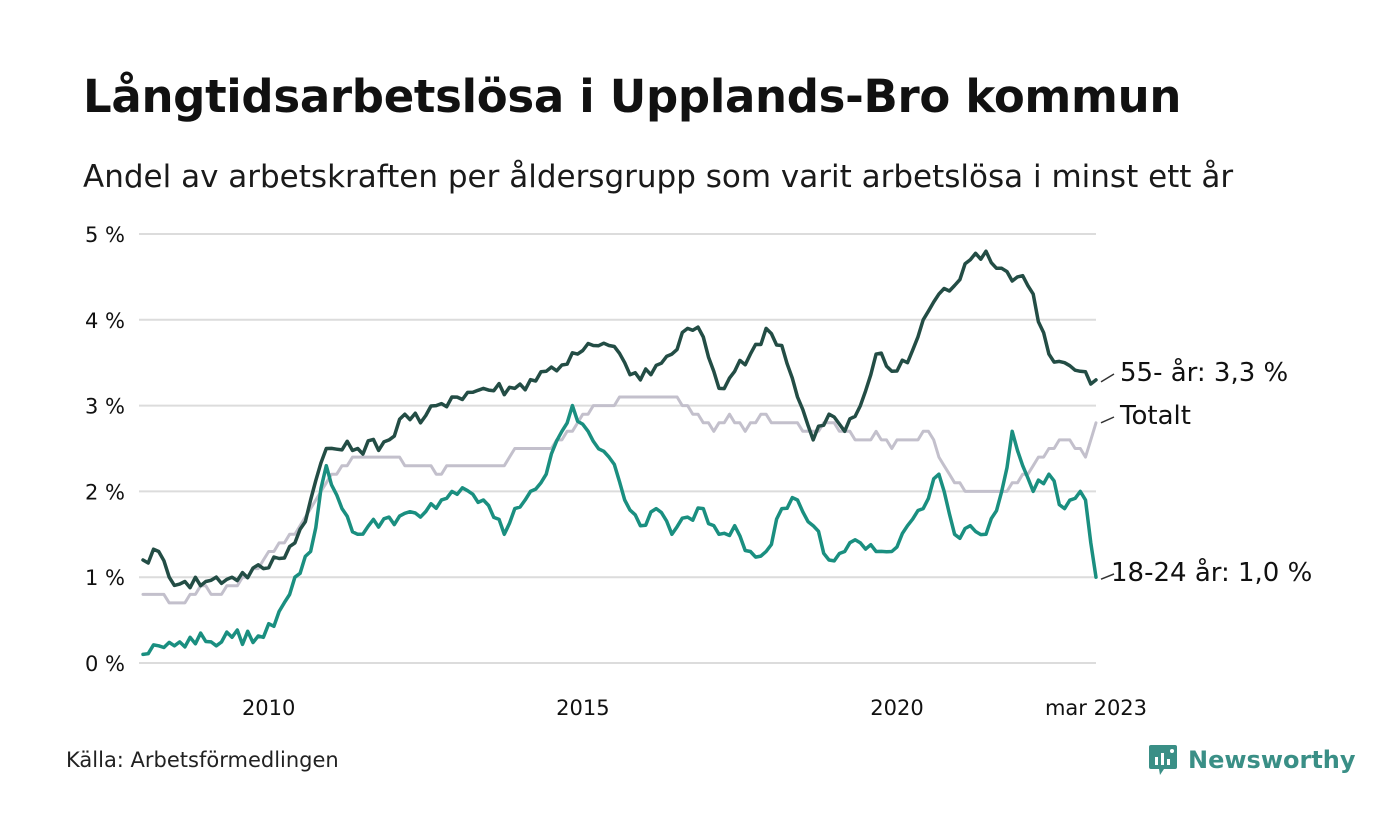  What do you see at coordinates (105, 492) in the screenshot?
I see `y-tick-label: 2 %` at bounding box center [105, 492].